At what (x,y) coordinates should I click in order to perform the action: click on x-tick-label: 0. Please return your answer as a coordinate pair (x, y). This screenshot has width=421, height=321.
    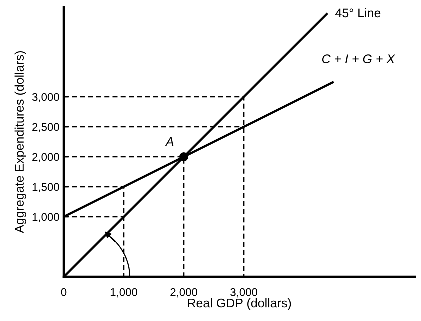
    Looking at the image, I should click on (64, 292).